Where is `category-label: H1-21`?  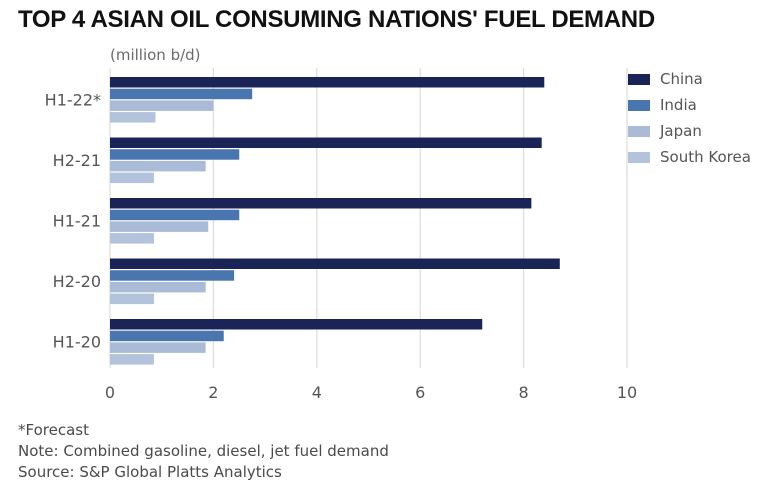 category-label: H1-21 is located at coordinates (77, 220).